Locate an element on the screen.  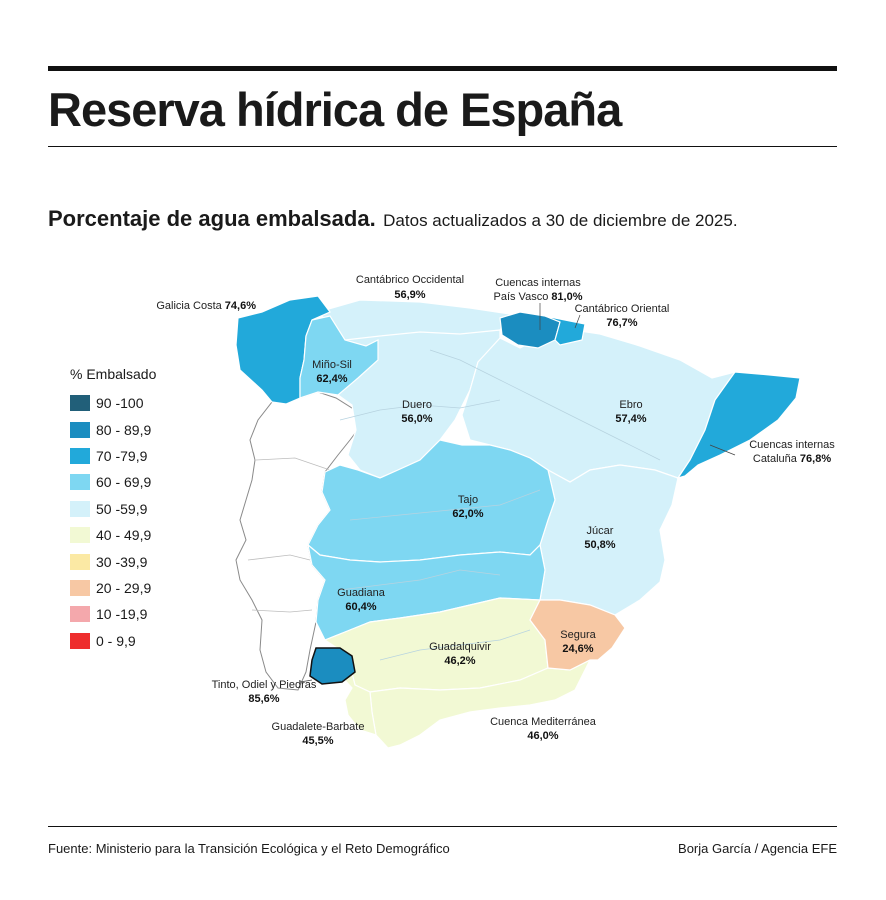
label-guadalquivir-value: 46,2% is located at coordinates (459, 661).